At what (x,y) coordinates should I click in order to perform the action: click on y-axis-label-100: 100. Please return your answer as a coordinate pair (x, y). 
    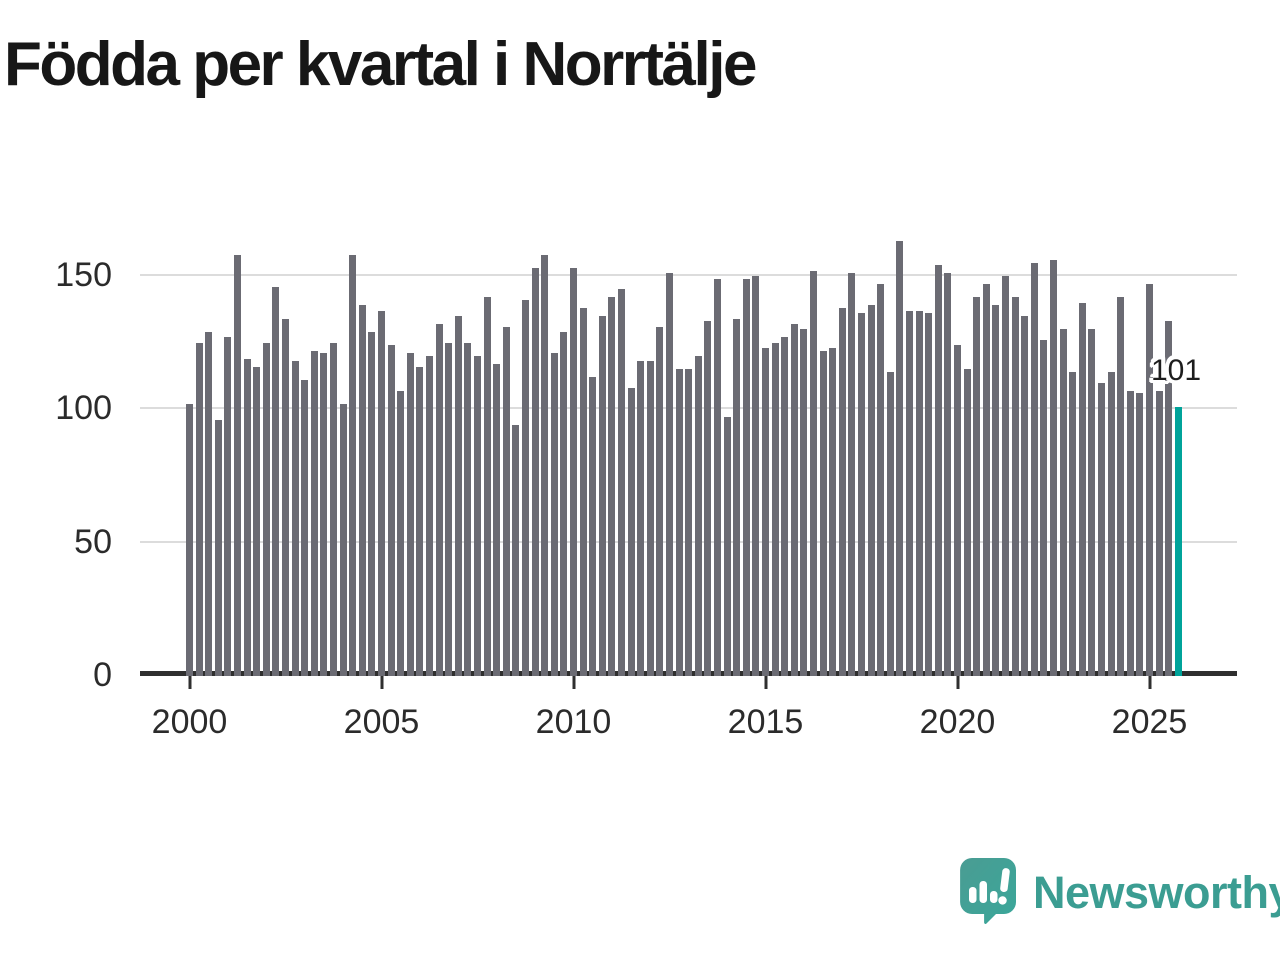
    Looking at the image, I should click on (83, 408).